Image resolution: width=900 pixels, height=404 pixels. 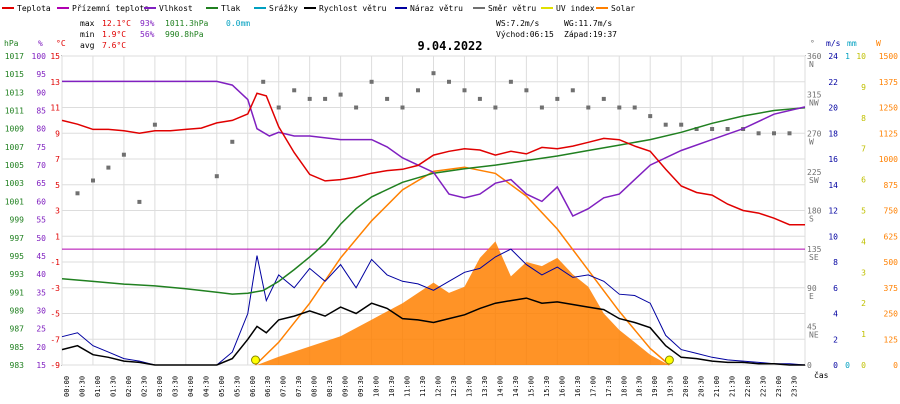 What do you see at coordinates (361, 386) in the screenshot?
I see `axis-tick-time: 09:30` at bounding box center [361, 386].